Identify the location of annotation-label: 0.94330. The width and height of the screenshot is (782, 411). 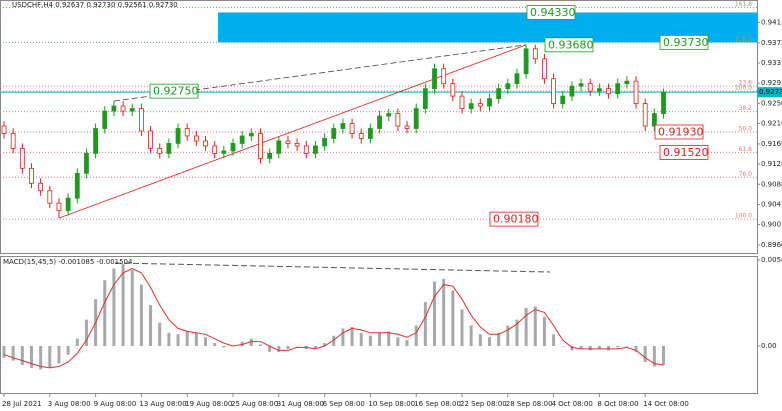
(553, 12).